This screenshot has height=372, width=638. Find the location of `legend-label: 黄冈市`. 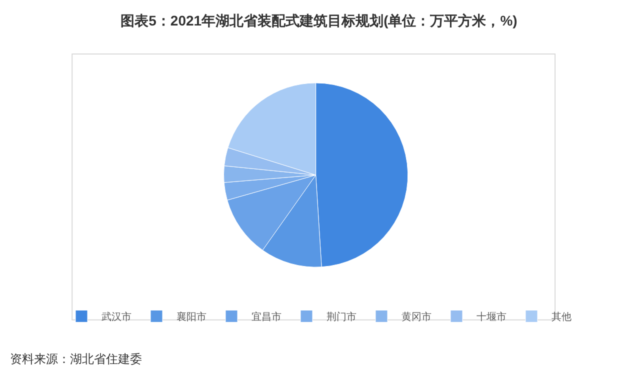

legend-label: 黄冈市 is located at coordinates (417, 317).